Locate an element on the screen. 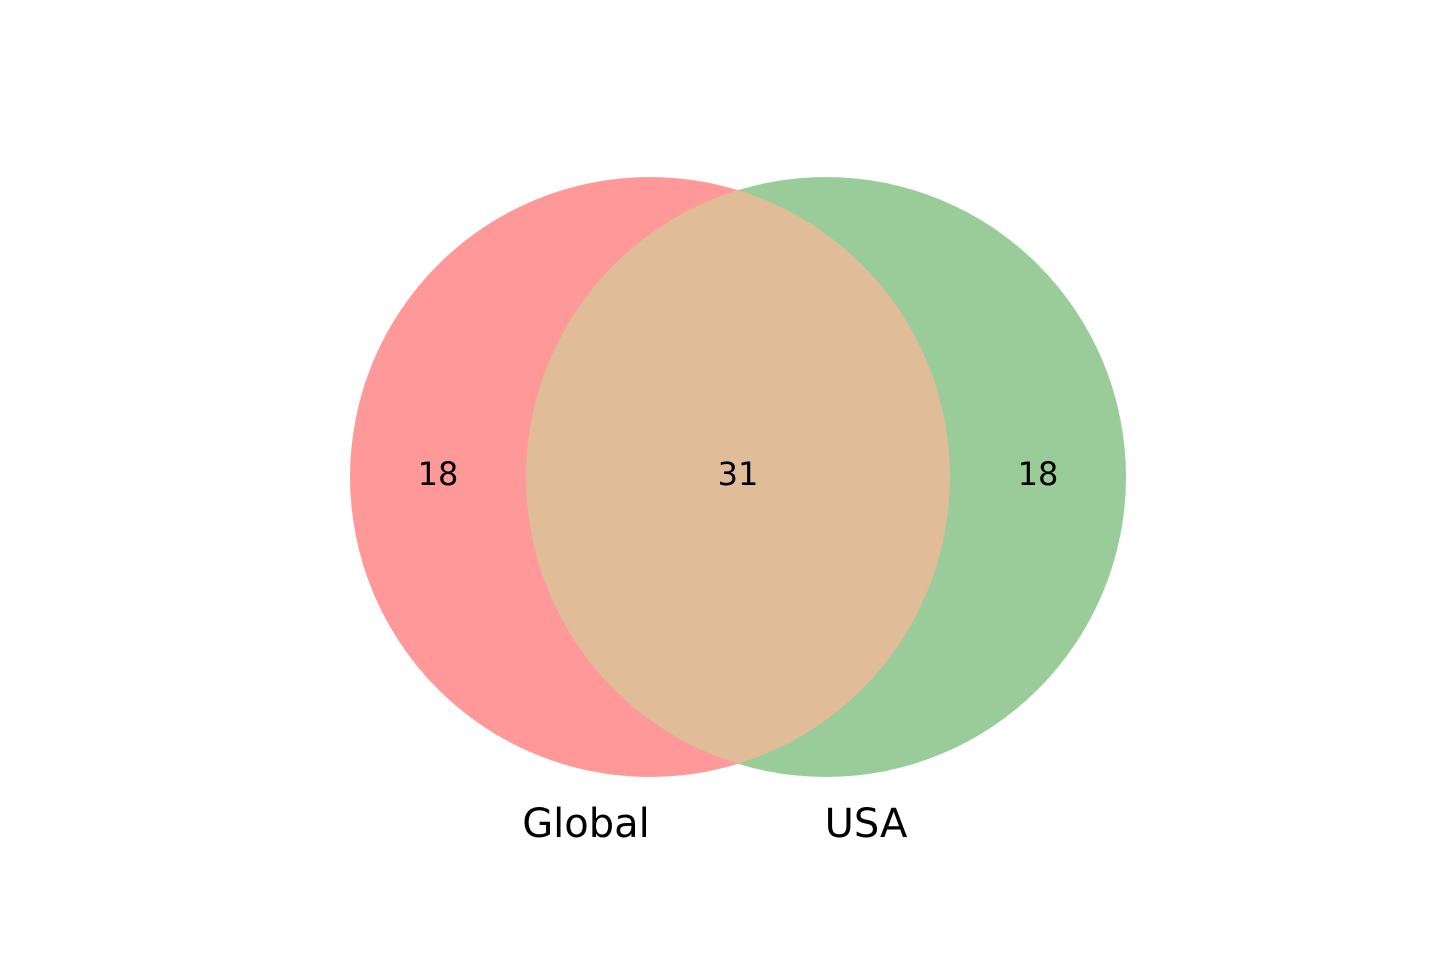 The width and height of the screenshot is (1440, 960). usa-set-label: USA is located at coordinates (866, 824).